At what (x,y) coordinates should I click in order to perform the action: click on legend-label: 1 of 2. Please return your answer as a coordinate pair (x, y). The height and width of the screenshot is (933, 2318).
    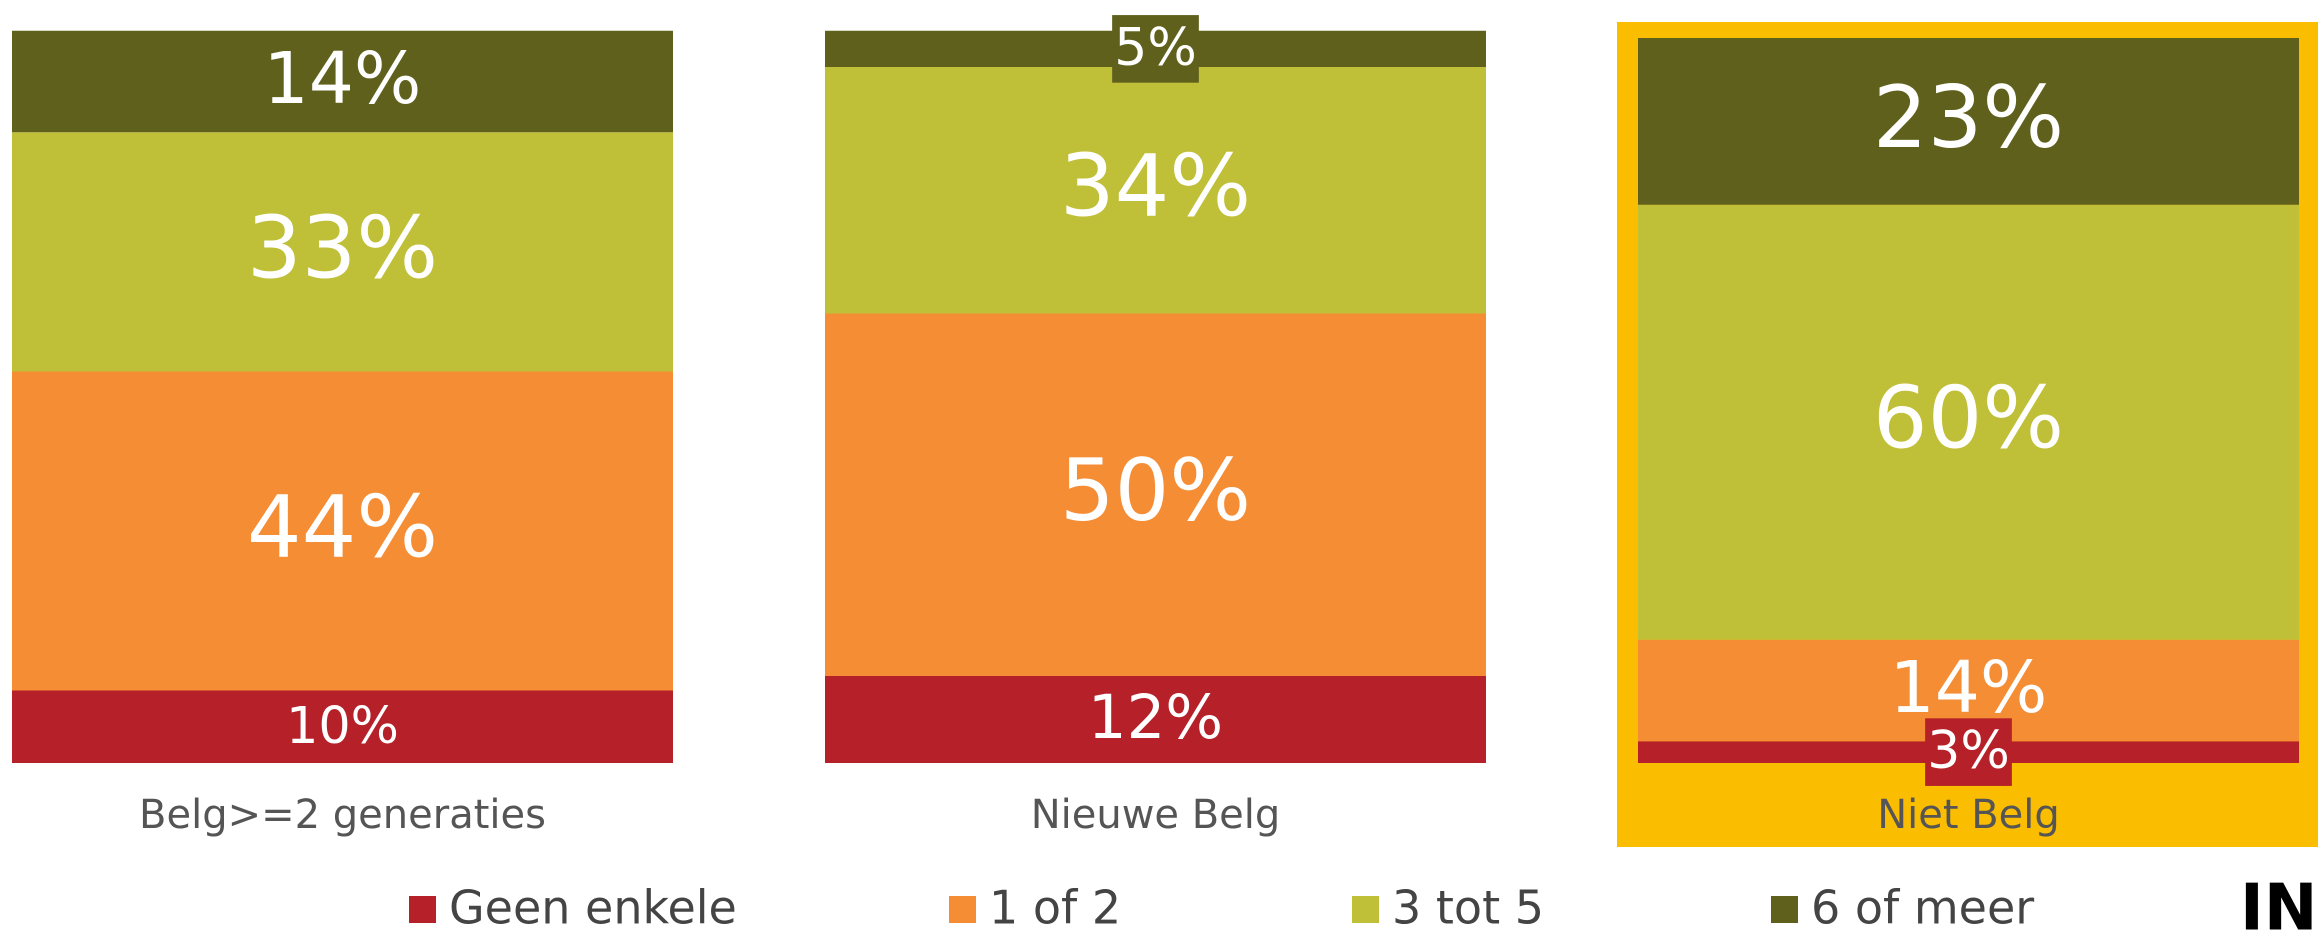
    Looking at the image, I should click on (1055, 907).